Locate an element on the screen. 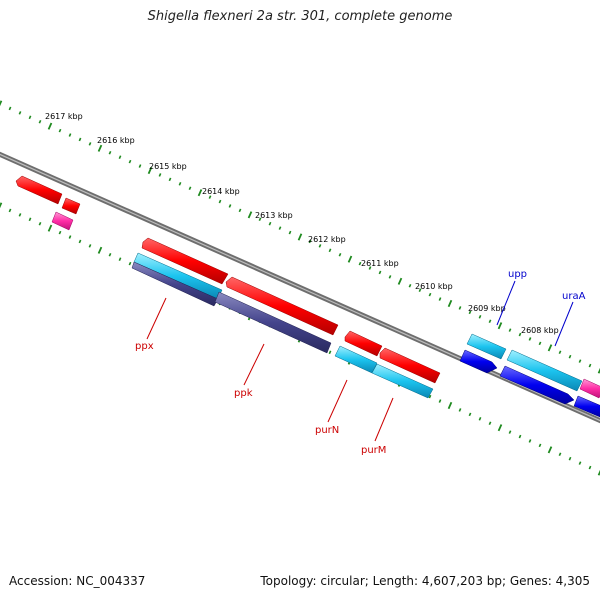 The image size is (600, 600). accession-text: Accession: NC_004337 is located at coordinates (77, 581).